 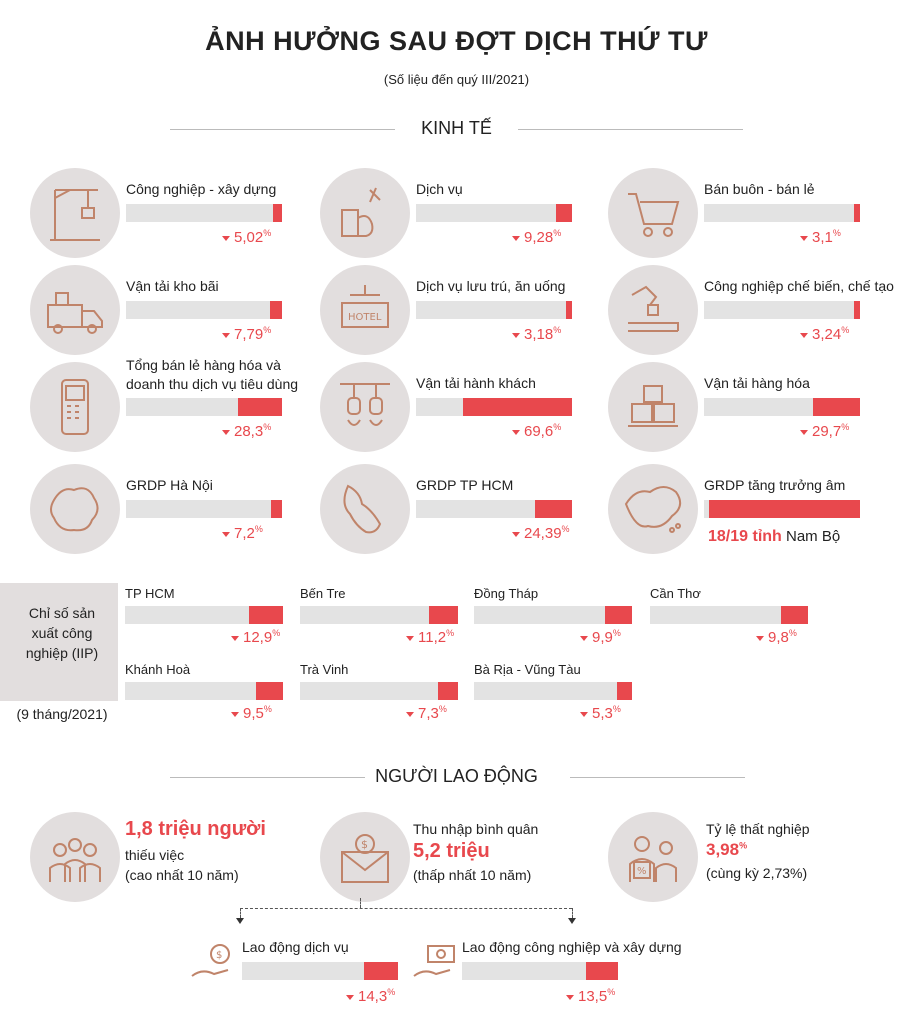 I want to click on underemployed-count: 1,8 triệu người, so click(x=195, y=829).